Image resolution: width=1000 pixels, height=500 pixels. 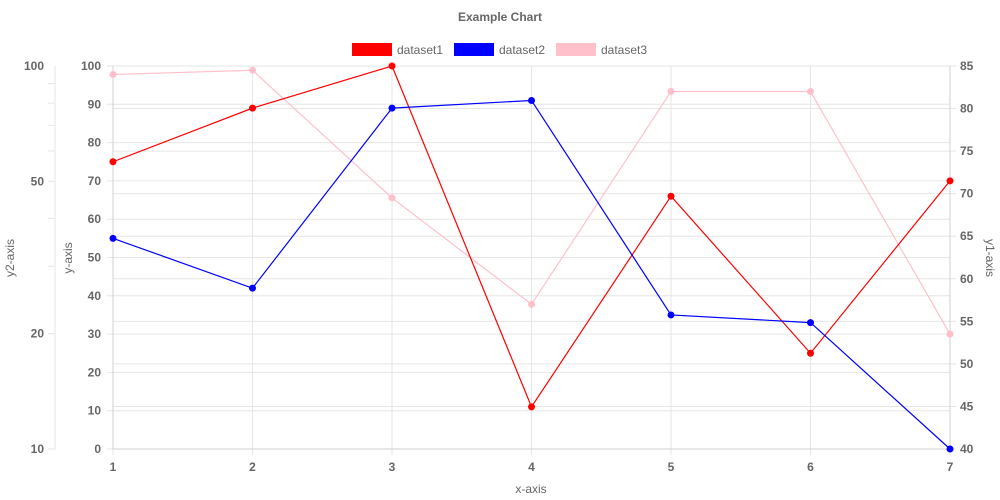 What do you see at coordinates (671, 467) in the screenshot?
I see `x-tick-label: 5` at bounding box center [671, 467].